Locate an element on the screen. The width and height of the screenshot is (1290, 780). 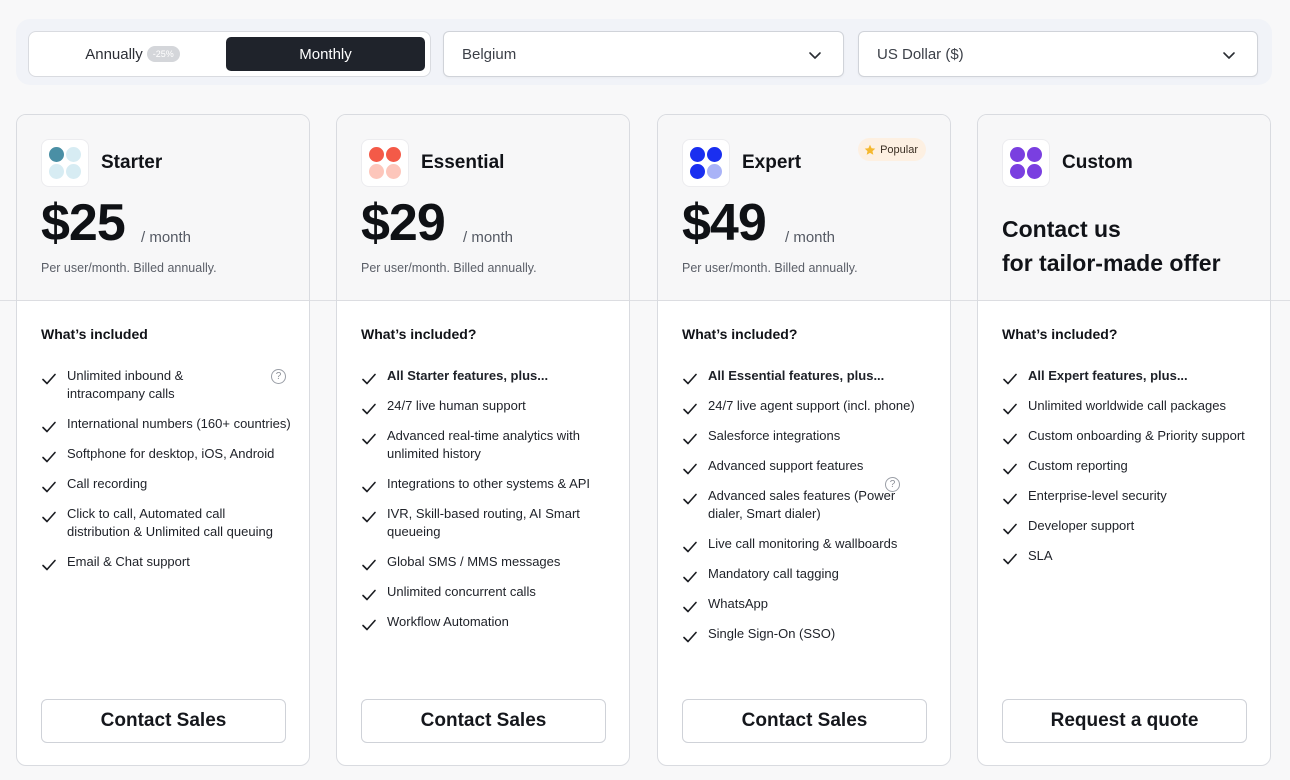
feature-item: Unlimited worldwide call packages is located at coordinates (1127, 406).